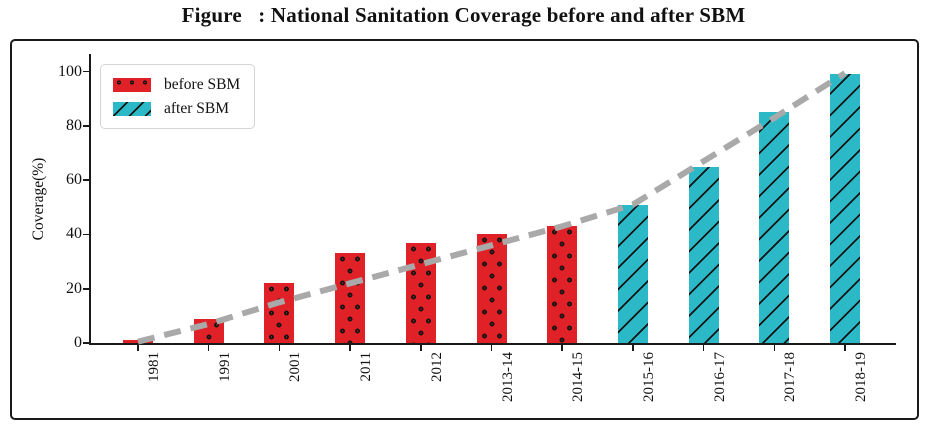 This screenshot has height=428, width=927. Describe the element at coordinates (132, 84) in the screenshot. I see `before-sbm-swatch-icon` at that location.